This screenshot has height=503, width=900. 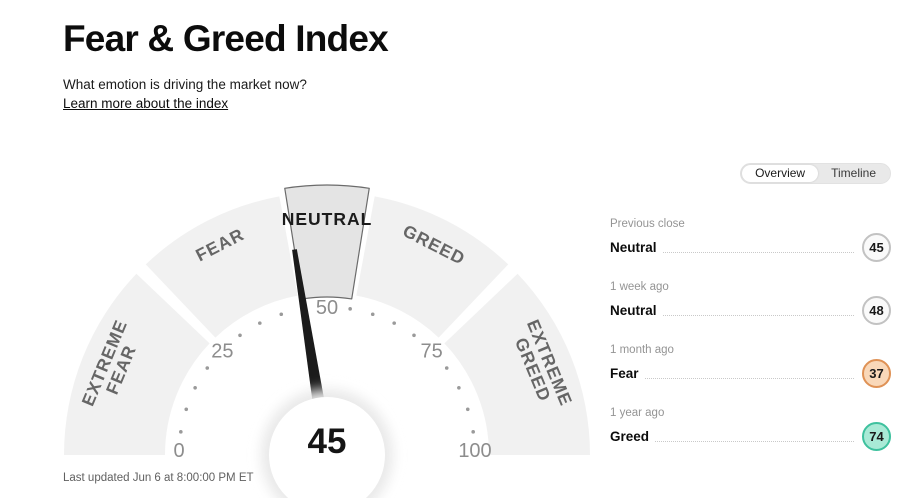 I want to click on page-title: Fear & Greed Index, so click(x=226, y=38).